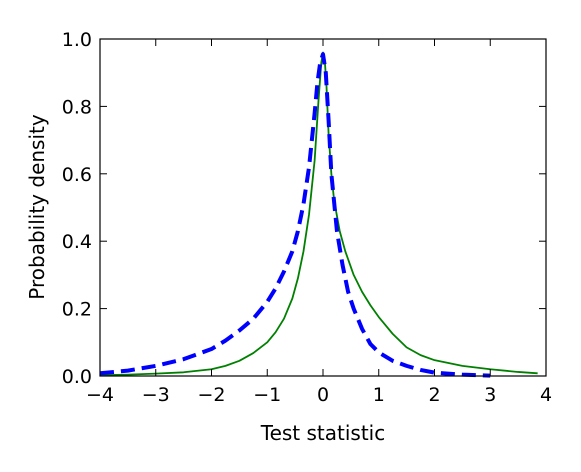  Describe the element at coordinates (77, 175) in the screenshot. I see `y-tick-label: 0.6` at that location.